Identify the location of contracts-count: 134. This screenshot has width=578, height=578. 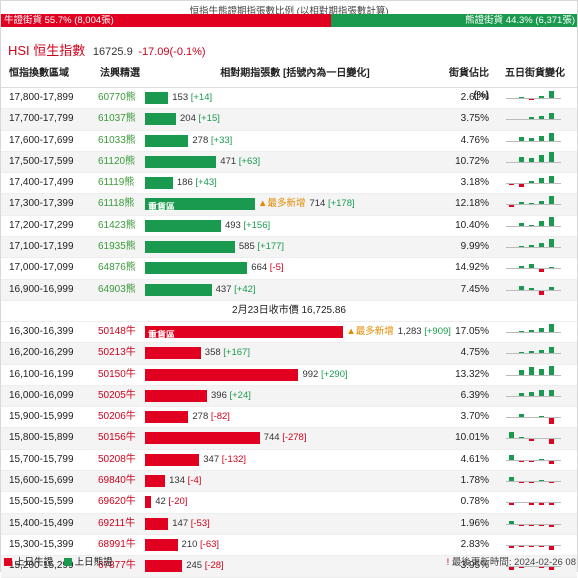
(177, 481).